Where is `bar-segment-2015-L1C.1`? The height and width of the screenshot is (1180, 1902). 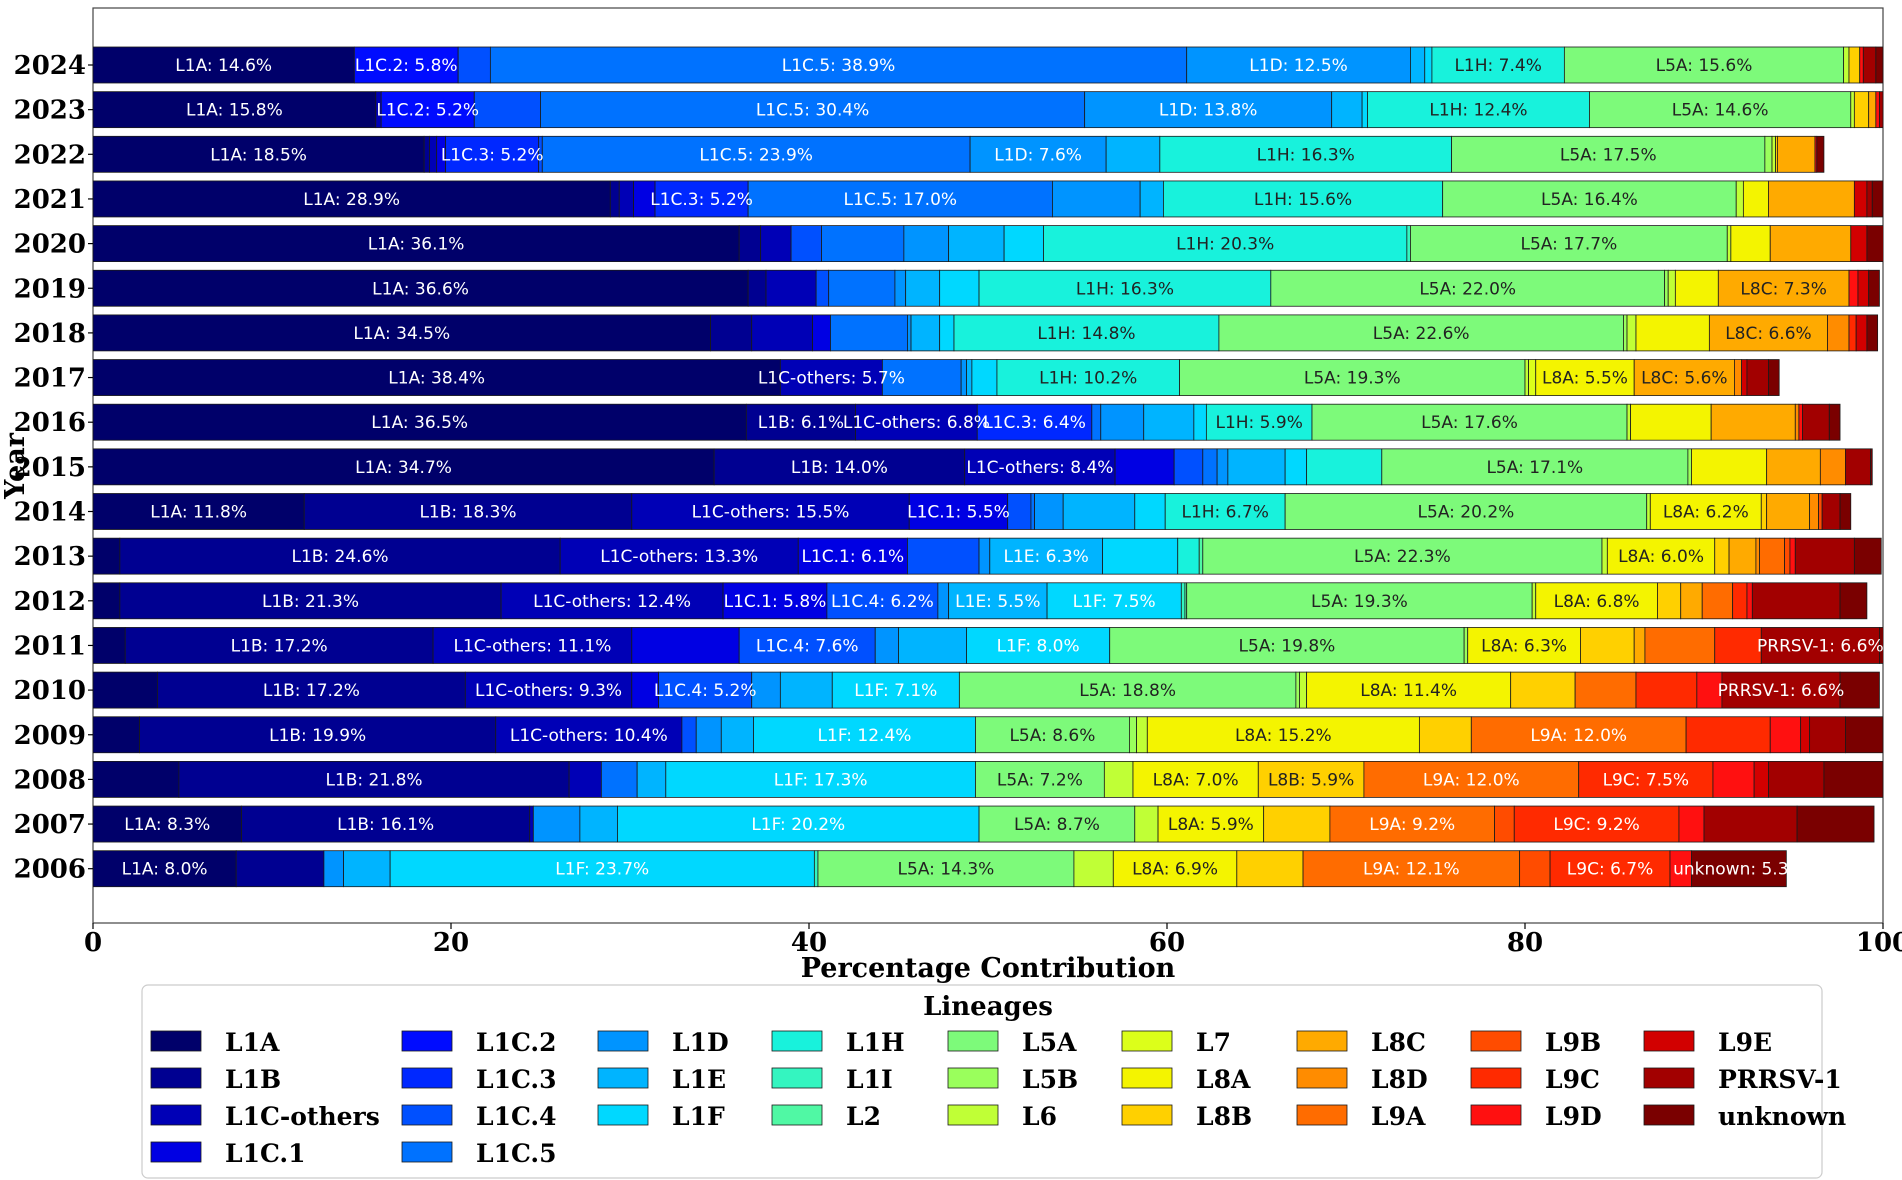
bar-segment-2015-L1C.1 is located at coordinates (1144, 467).